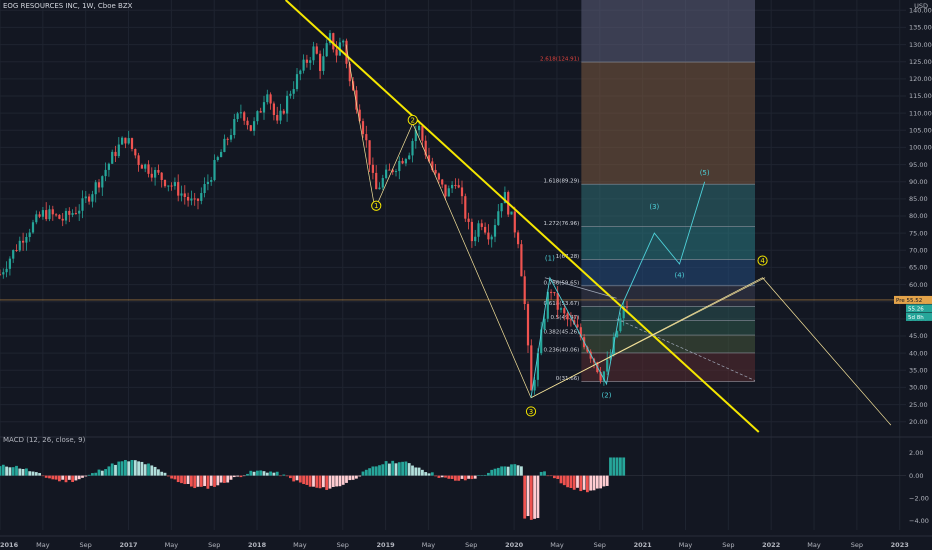  Describe the element at coordinates (728, 545) in the screenshot. I see `x-tick-label: Sep` at that location.